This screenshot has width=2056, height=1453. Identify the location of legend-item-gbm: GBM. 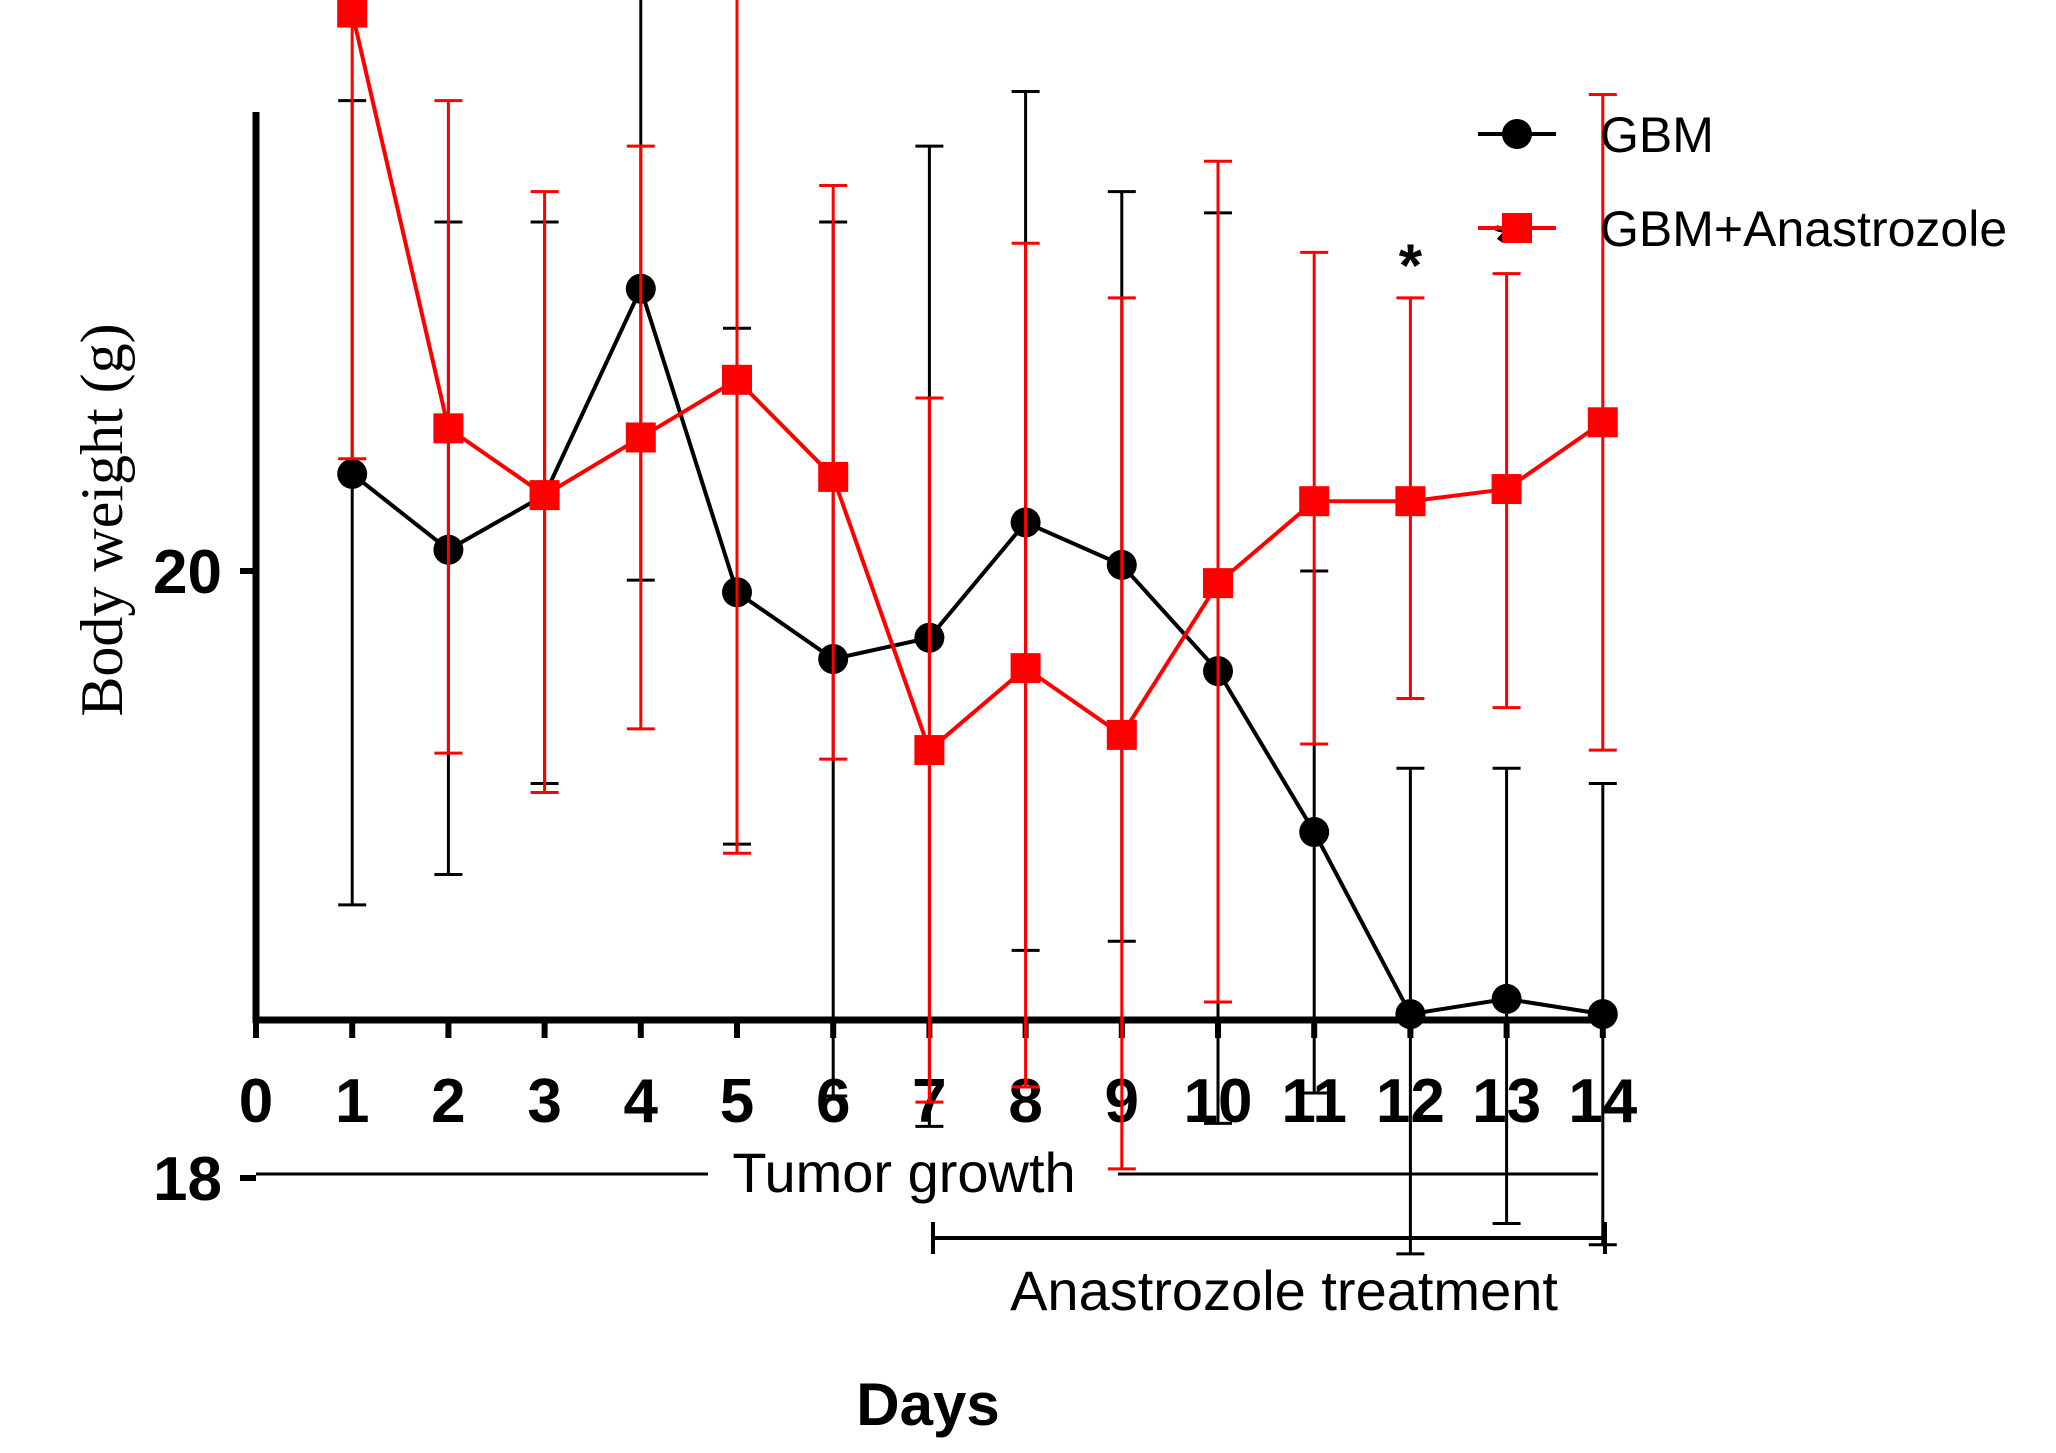
(1596, 135).